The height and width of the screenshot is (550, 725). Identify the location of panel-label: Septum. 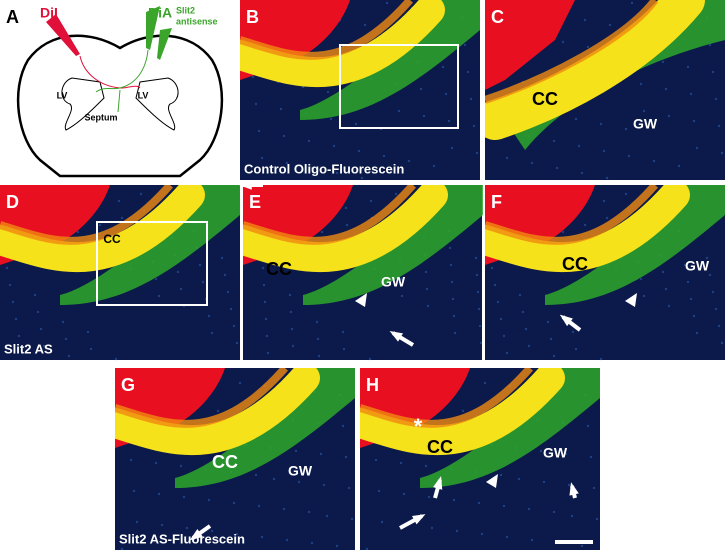
(100, 117).